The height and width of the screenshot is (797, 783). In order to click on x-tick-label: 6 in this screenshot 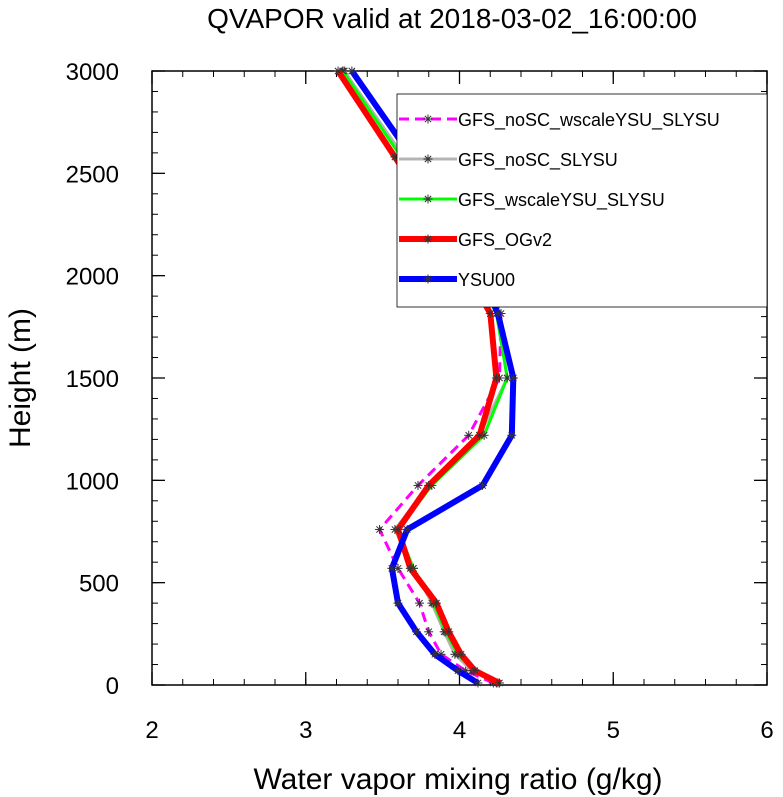, I will do `click(766, 730)`.